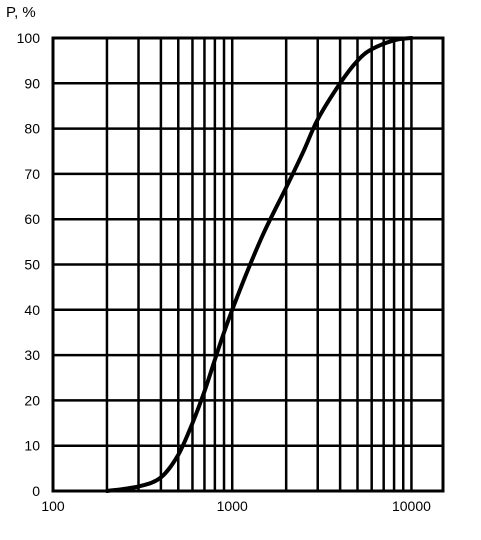  Describe the element at coordinates (53, 506) in the screenshot. I see `x-tick-label: 100` at that location.